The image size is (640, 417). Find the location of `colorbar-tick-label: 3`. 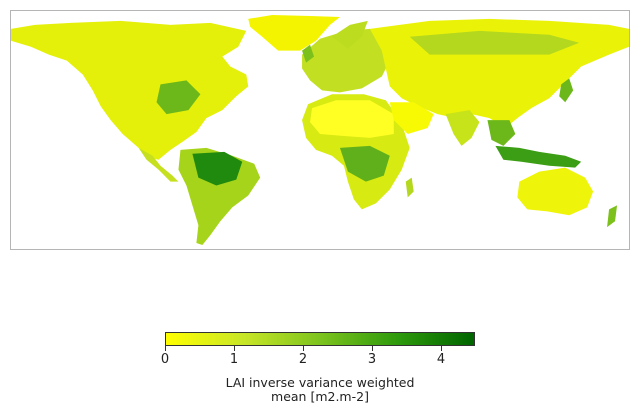

colorbar-tick-label: 3 is located at coordinates (372, 359).